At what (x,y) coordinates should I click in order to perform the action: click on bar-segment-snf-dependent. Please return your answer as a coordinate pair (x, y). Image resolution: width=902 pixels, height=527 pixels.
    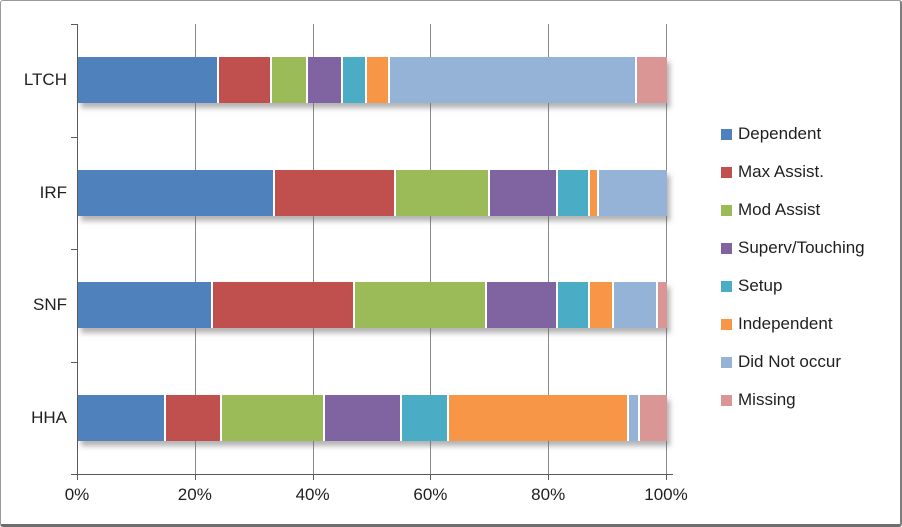
    Looking at the image, I should click on (146, 305).